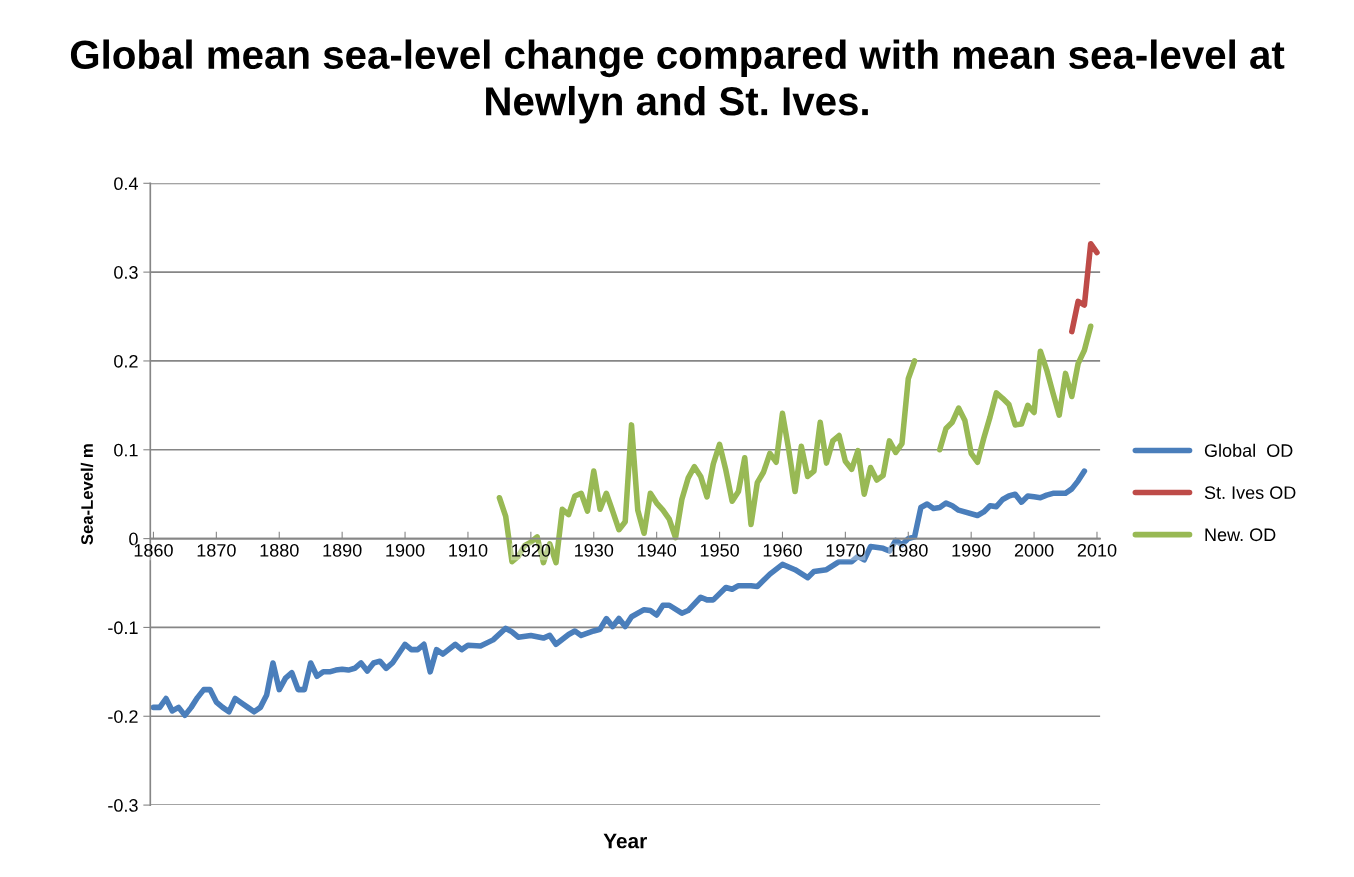 This screenshot has width=1354, height=877. I want to click on y-tick-label: 0.2, so click(126, 361).